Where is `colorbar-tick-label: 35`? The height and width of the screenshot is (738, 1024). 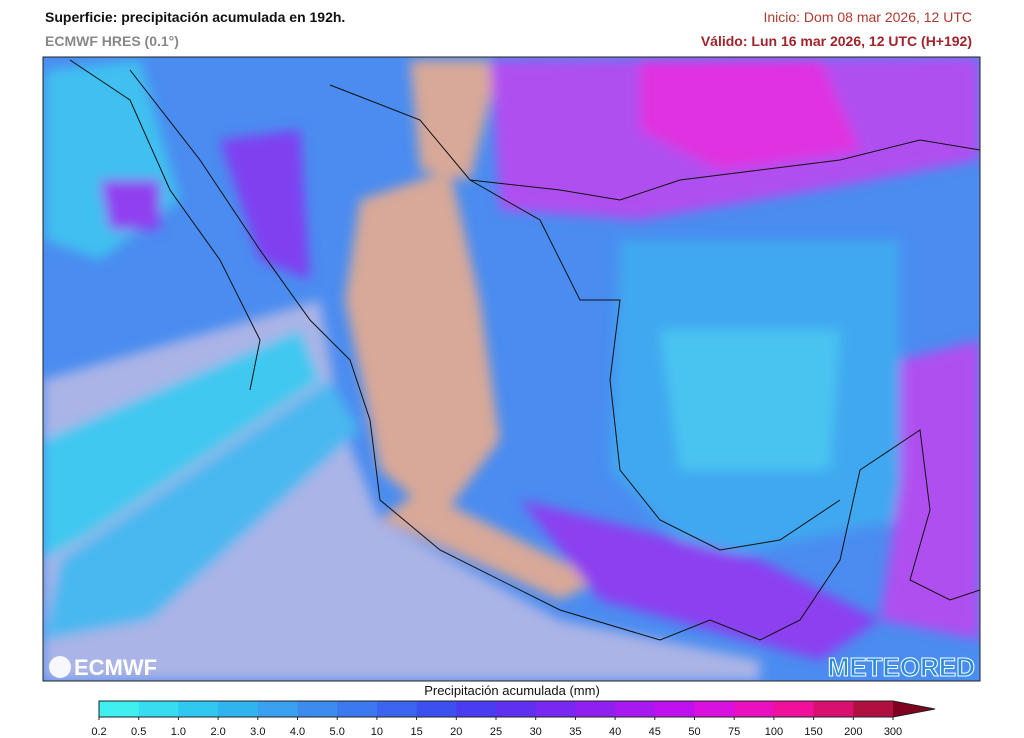 colorbar-tick-label: 35 is located at coordinates (575, 732).